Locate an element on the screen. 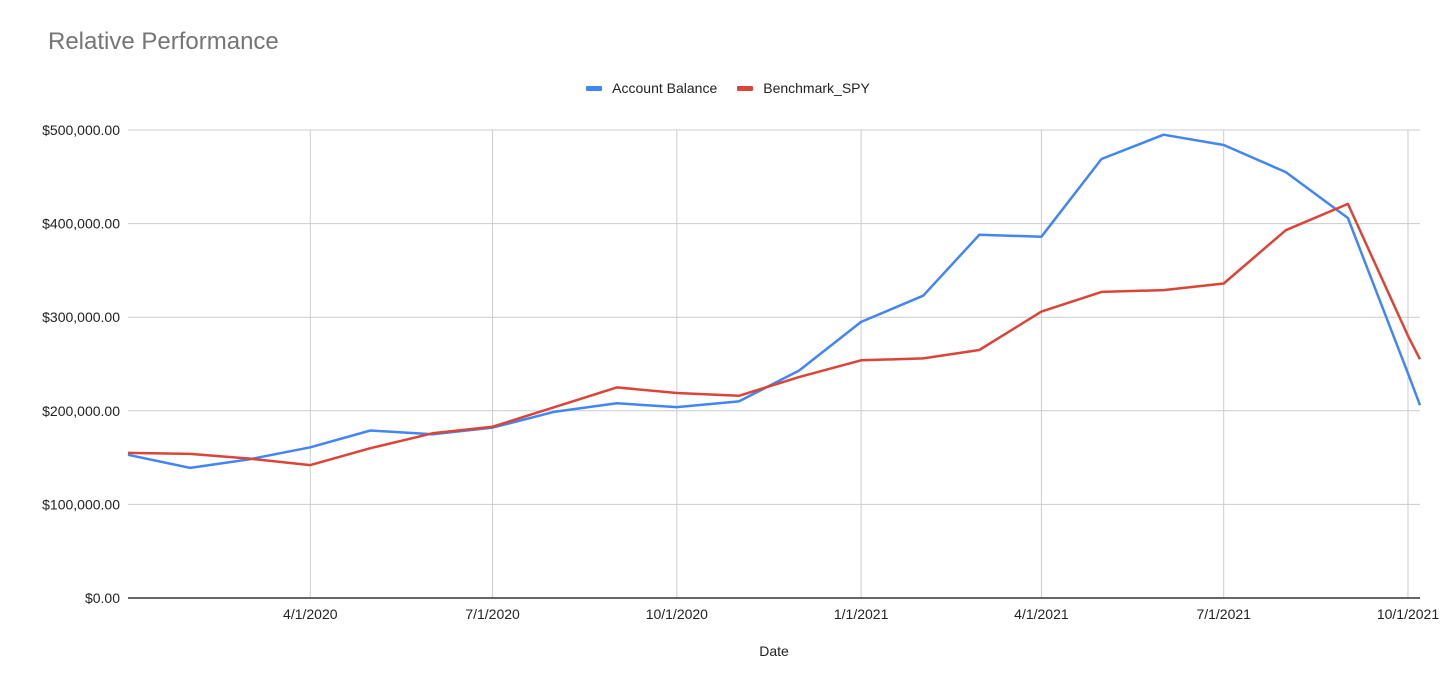 The height and width of the screenshot is (695, 1456). legend-swatch-benchmark-spy is located at coordinates (745, 88).